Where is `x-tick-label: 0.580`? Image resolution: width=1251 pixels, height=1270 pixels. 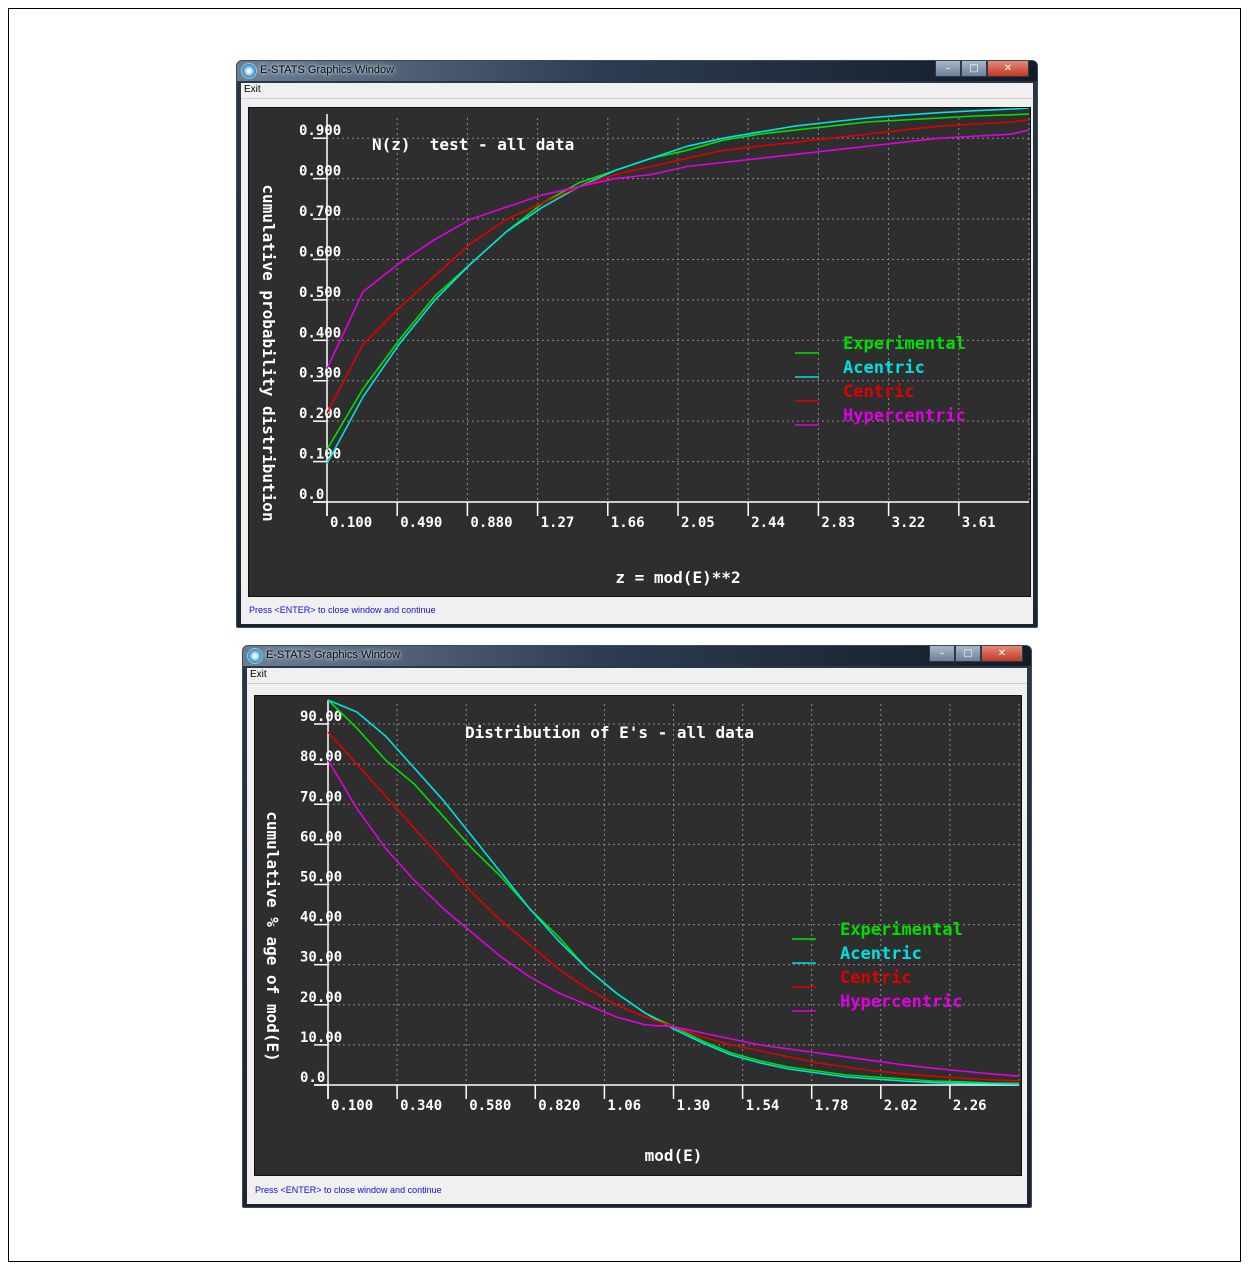
x-tick-label: 0.580 is located at coordinates (490, 1106).